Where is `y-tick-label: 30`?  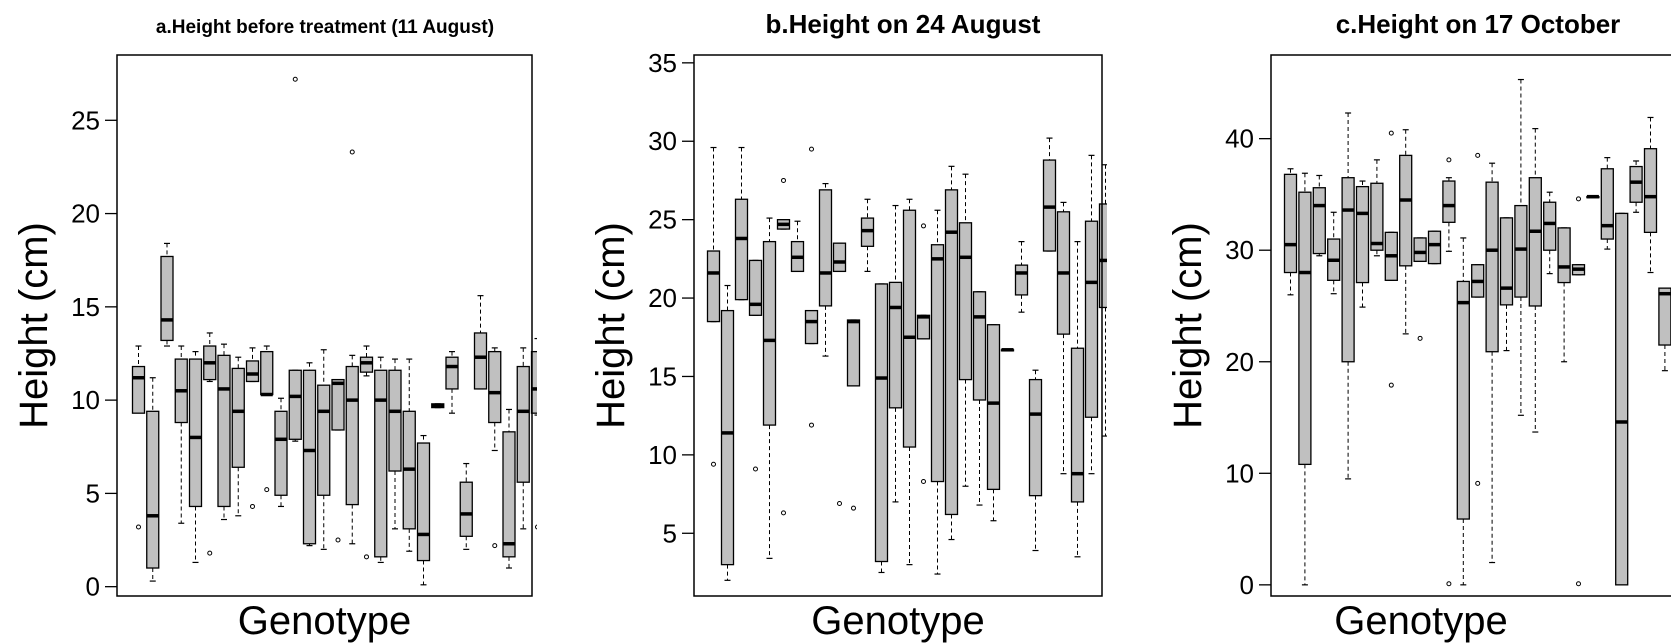
y-tick-label: 30 is located at coordinates (1239, 250).